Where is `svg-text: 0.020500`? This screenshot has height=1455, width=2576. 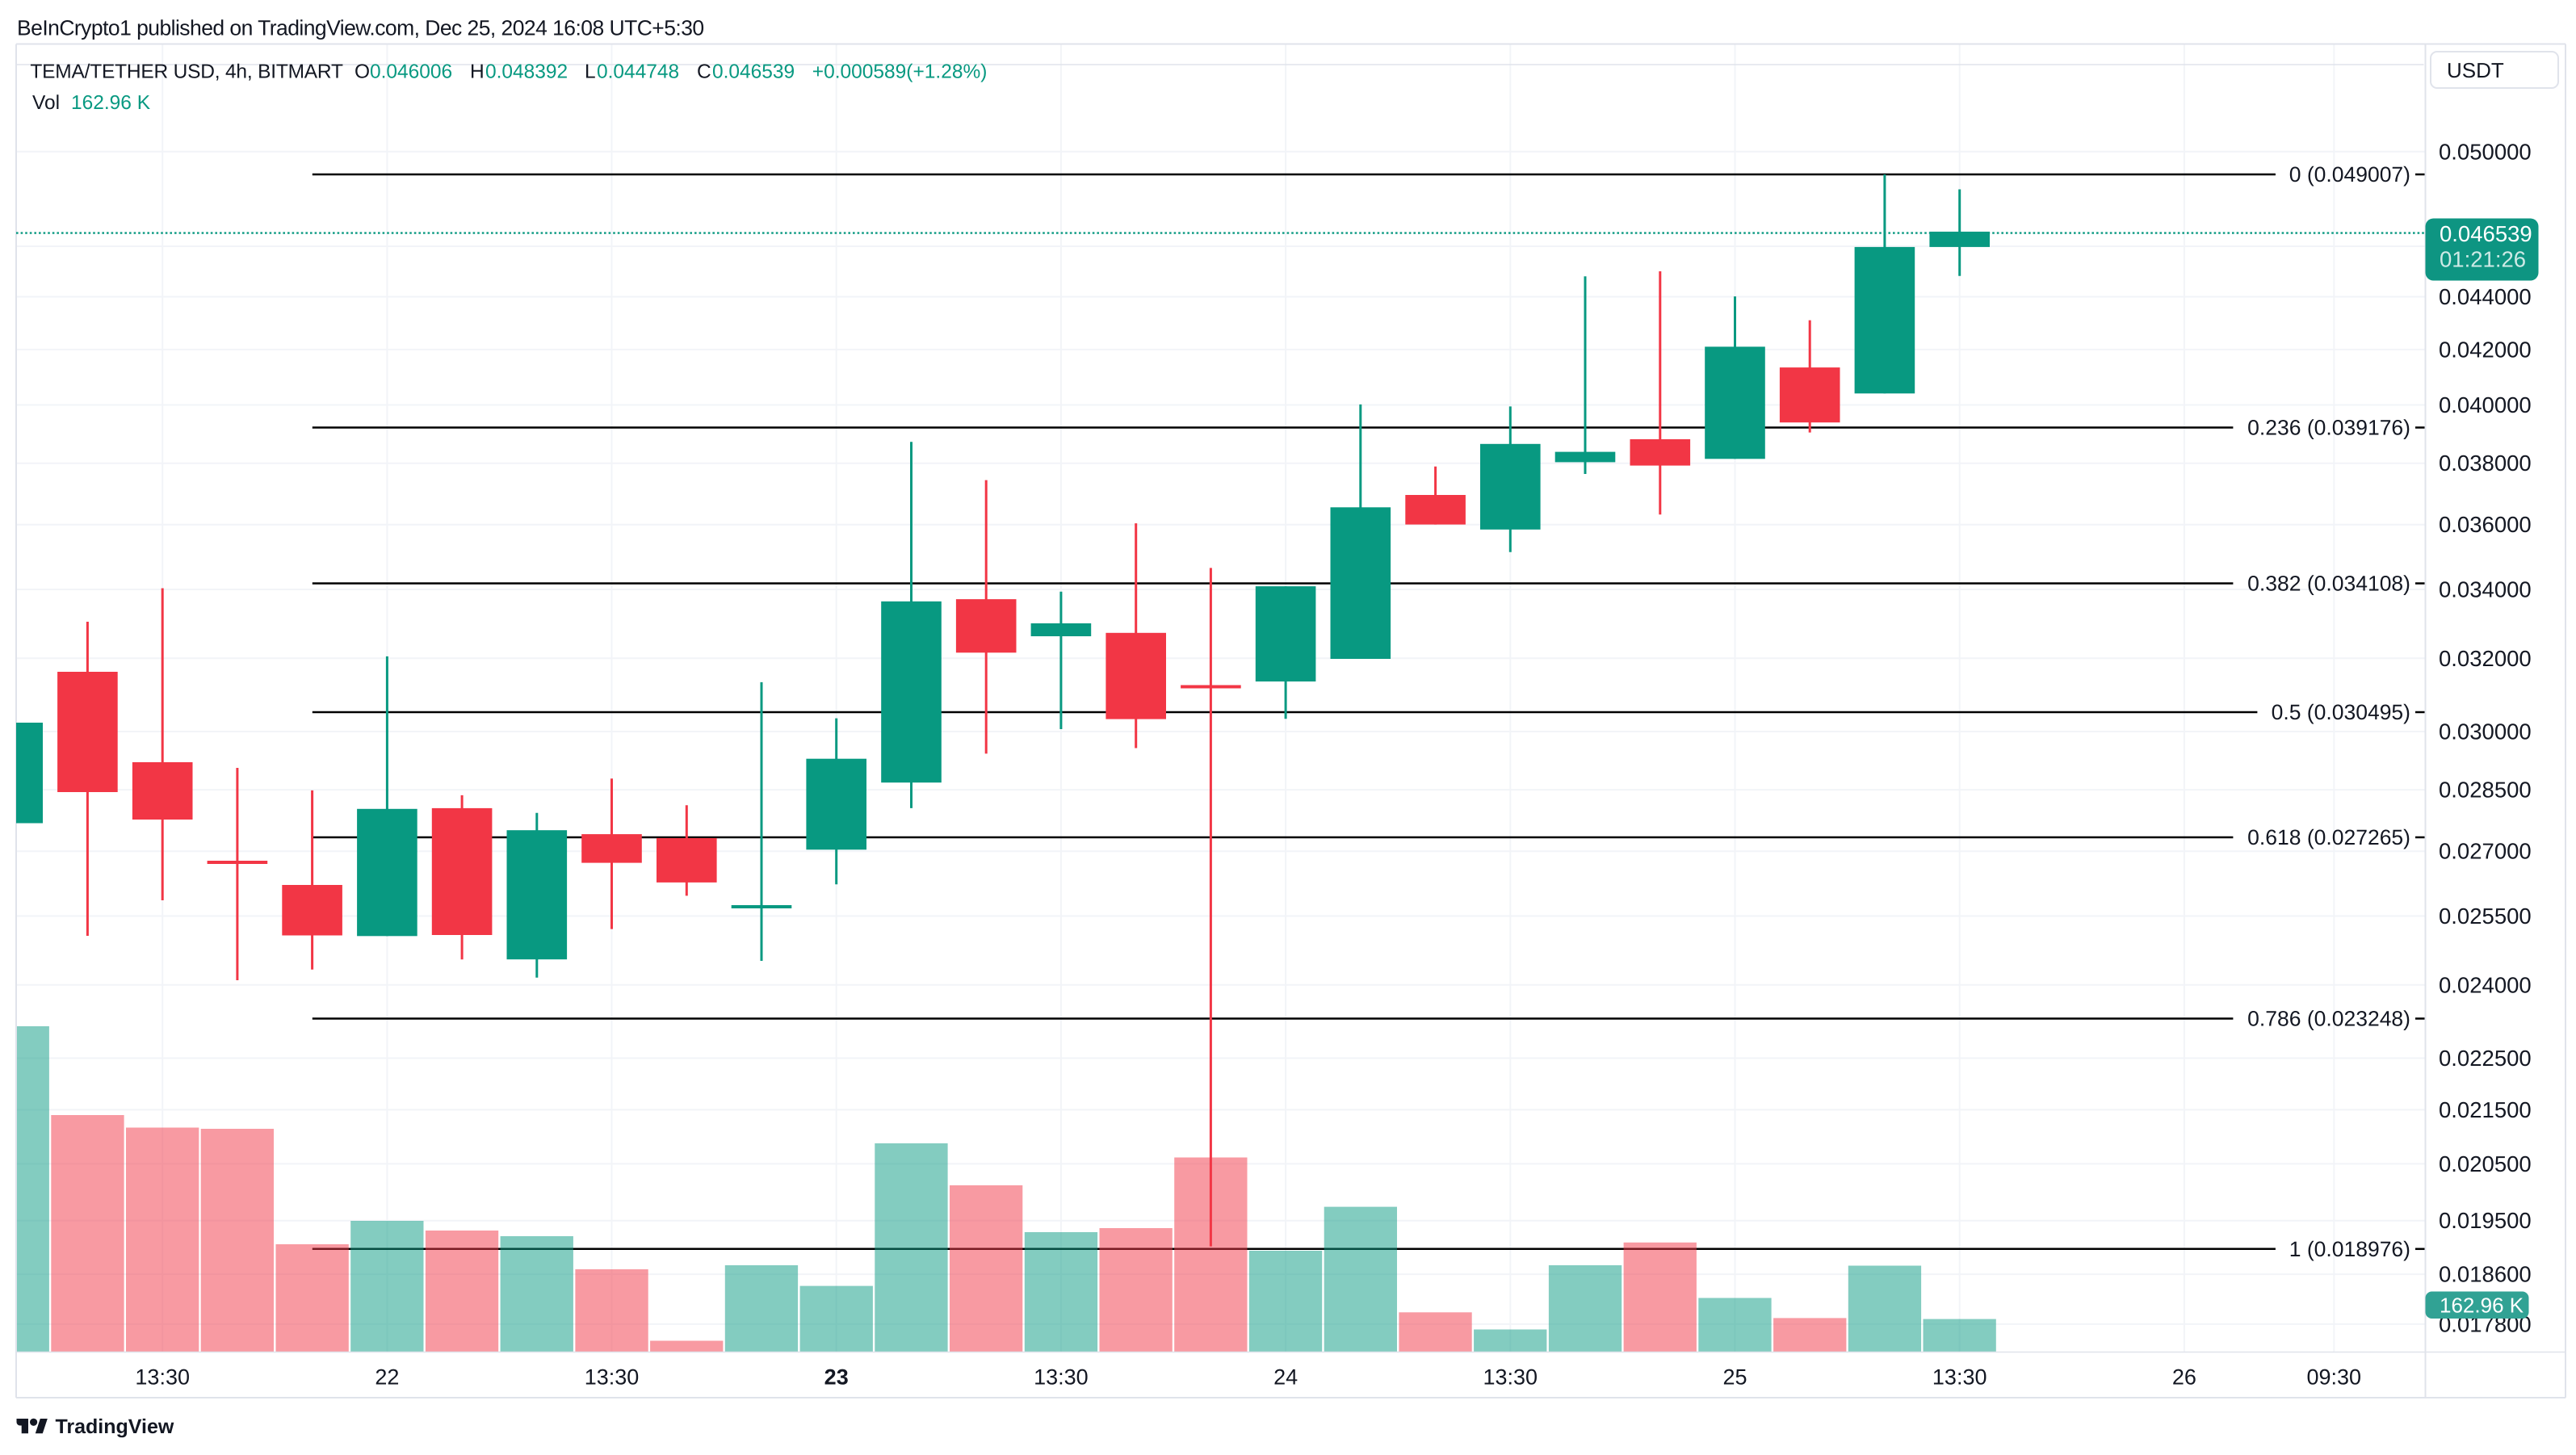 svg-text: 0.020500 is located at coordinates (2485, 1163).